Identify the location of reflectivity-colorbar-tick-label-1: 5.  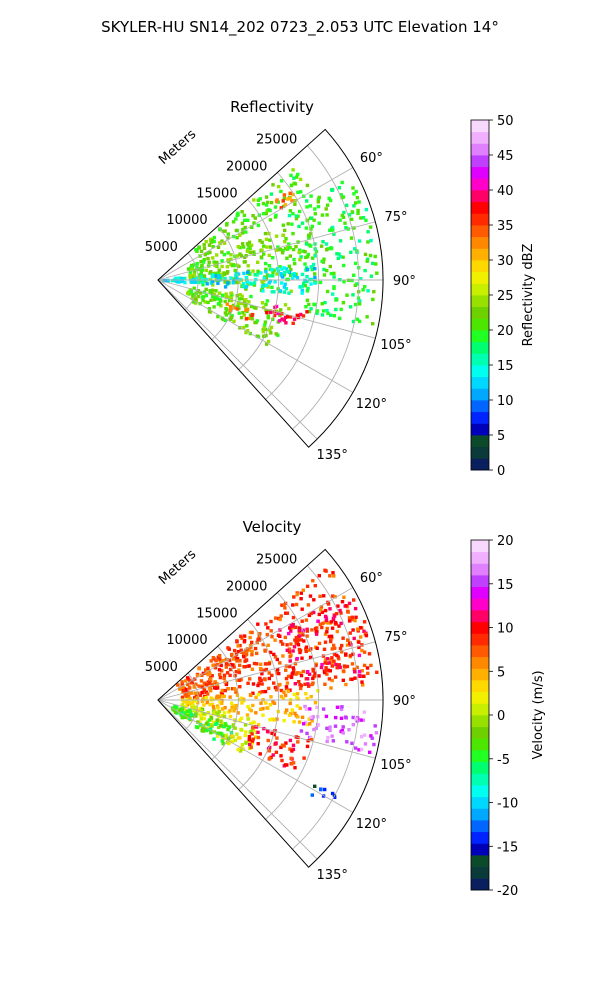
(501, 436).